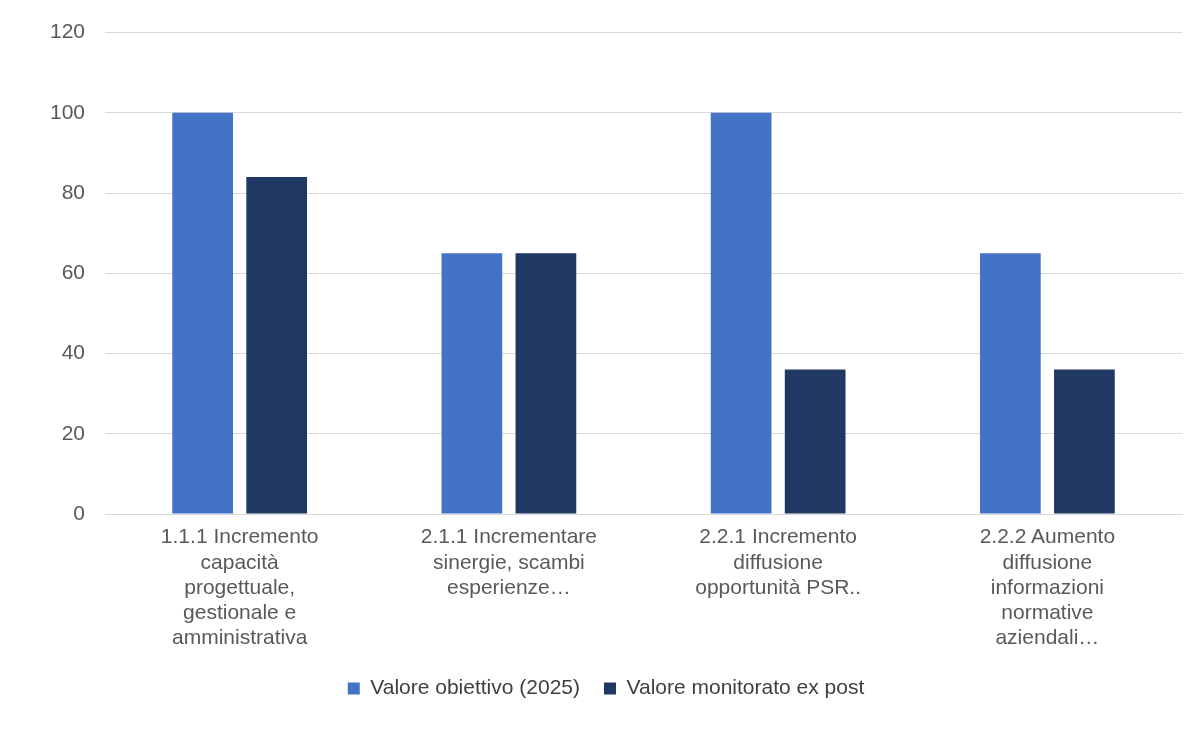 The width and height of the screenshot is (1202, 729). I want to click on y-tick-label: 0, so click(79, 512).